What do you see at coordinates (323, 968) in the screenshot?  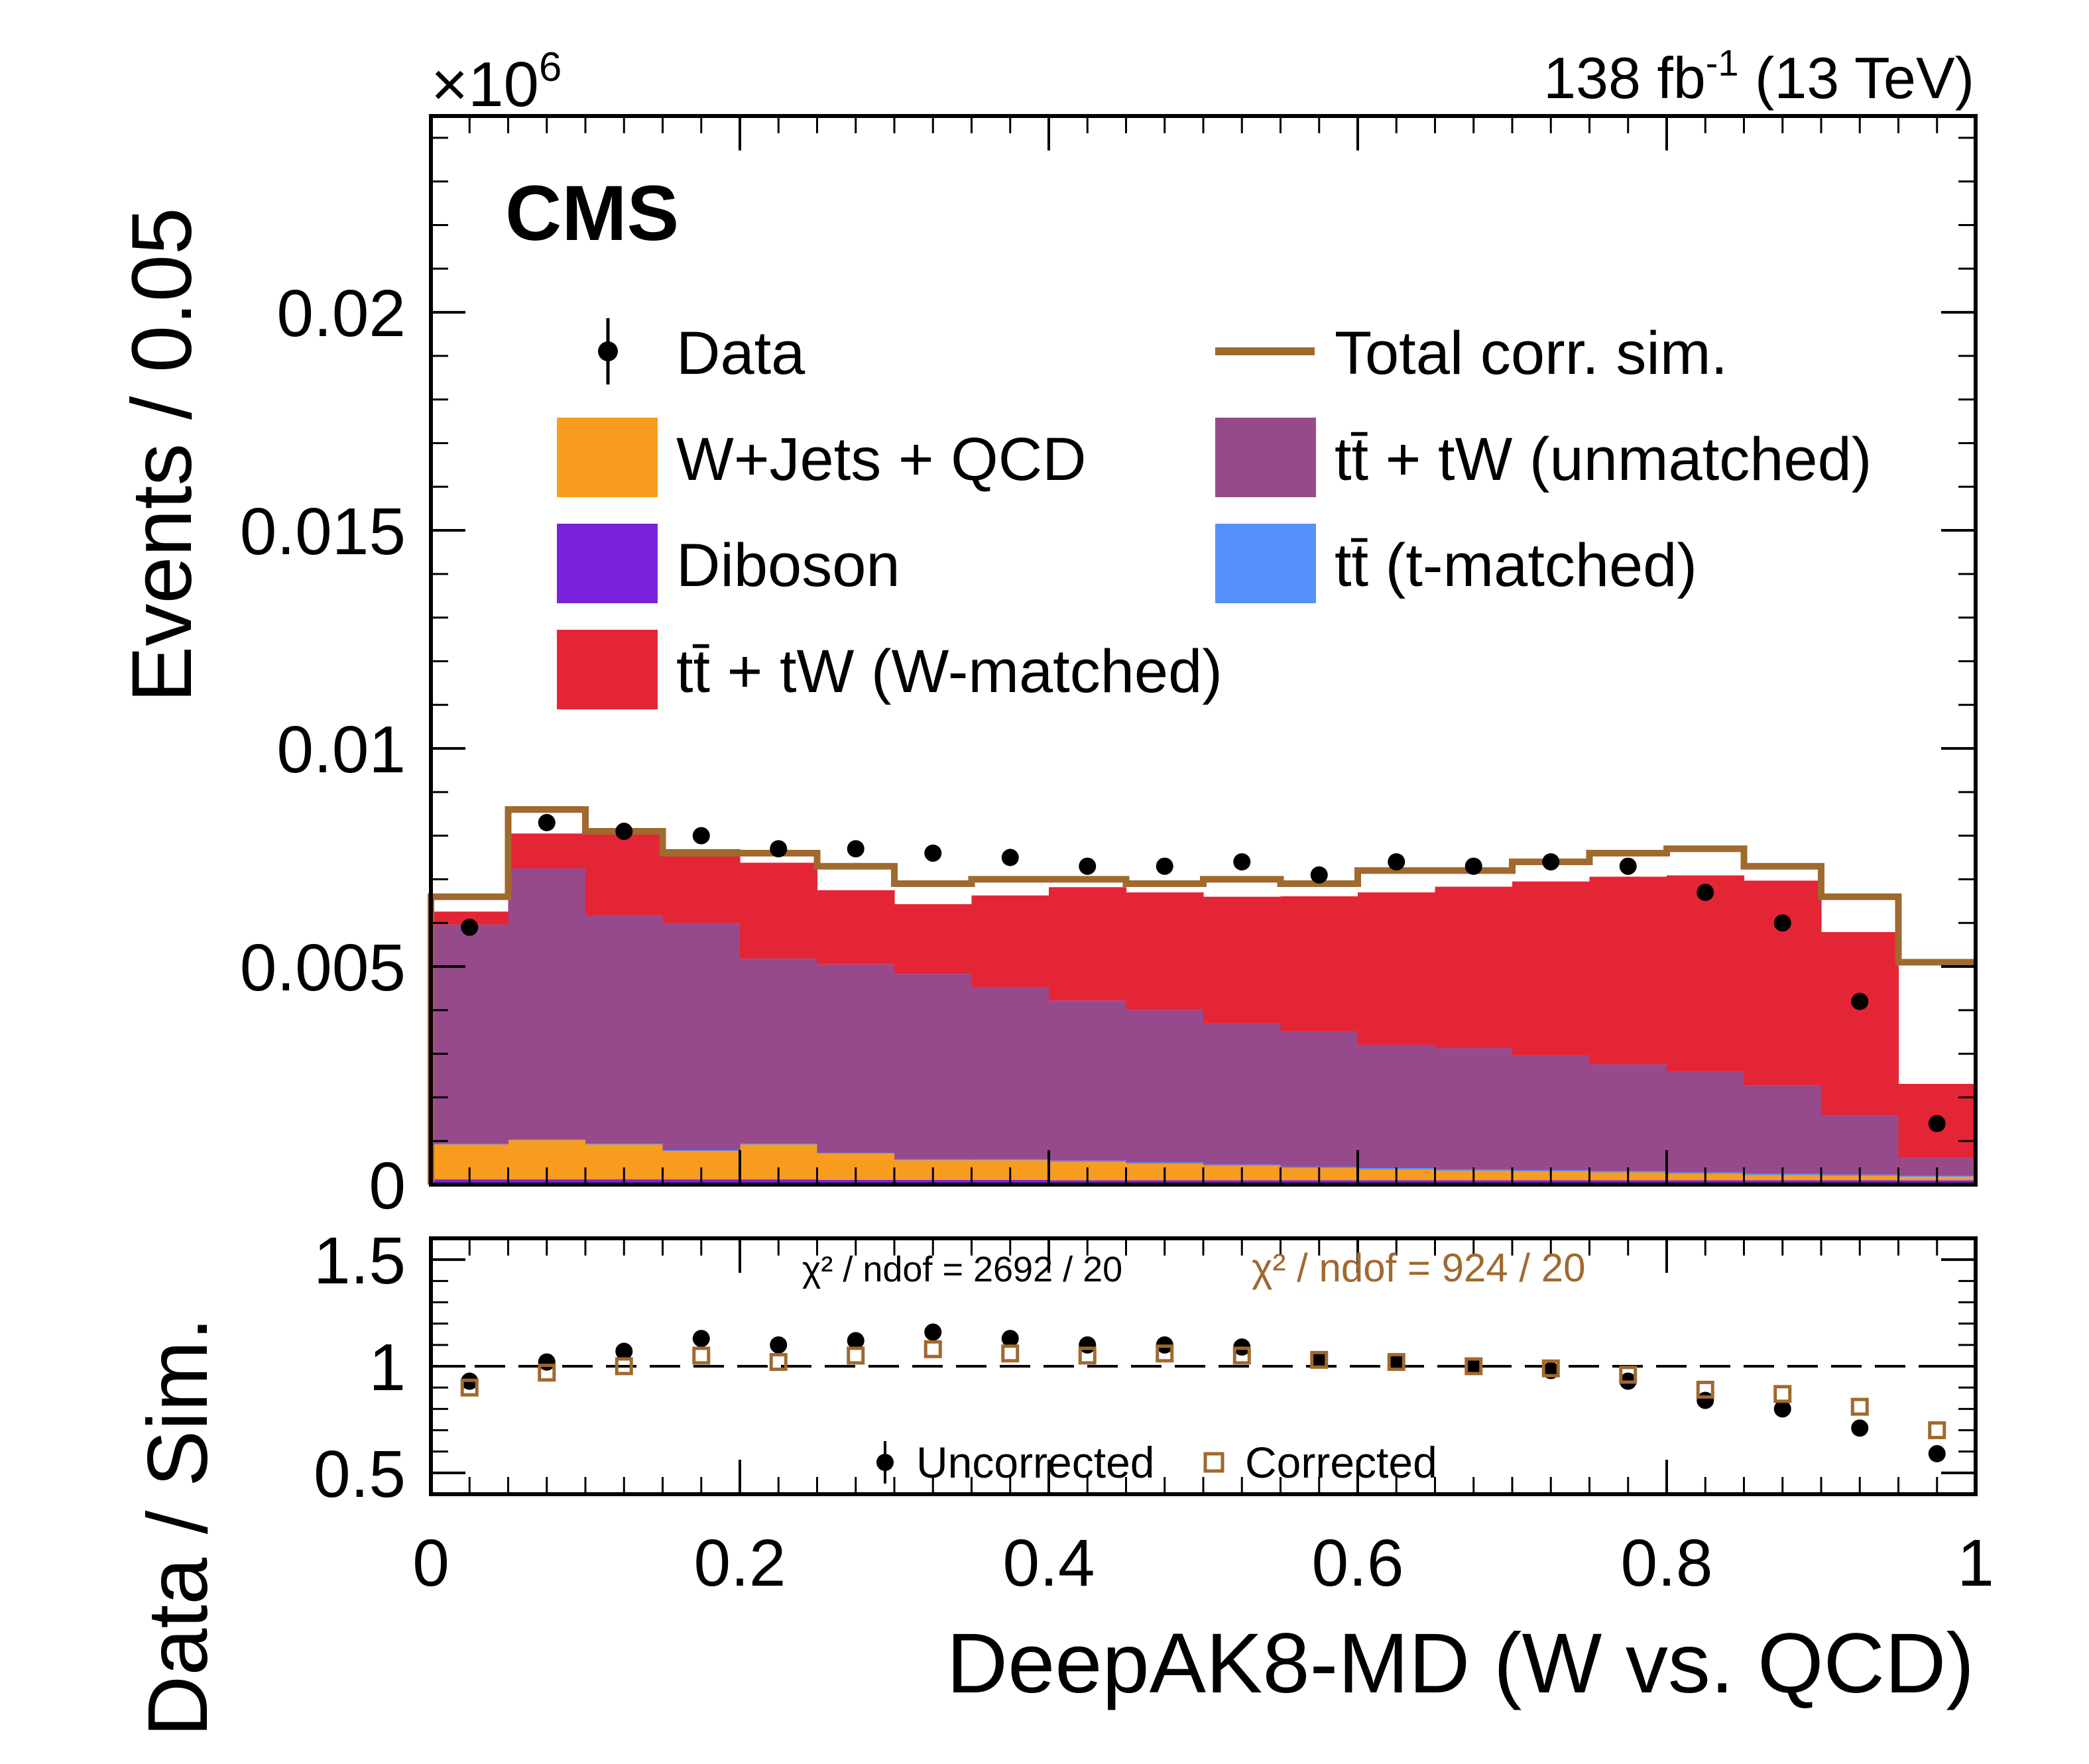 I see `main-ytick-label: 0.005` at bounding box center [323, 968].